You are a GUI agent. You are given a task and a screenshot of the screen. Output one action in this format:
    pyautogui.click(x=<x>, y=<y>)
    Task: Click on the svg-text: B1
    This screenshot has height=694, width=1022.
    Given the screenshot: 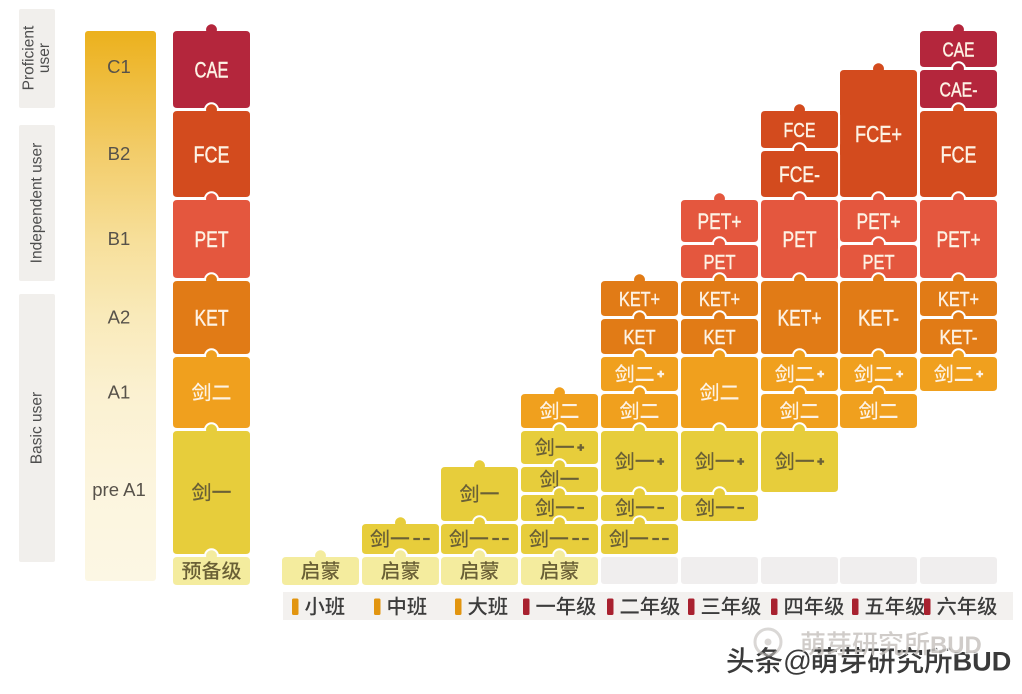 What is the action you would take?
    pyautogui.click(x=119, y=238)
    